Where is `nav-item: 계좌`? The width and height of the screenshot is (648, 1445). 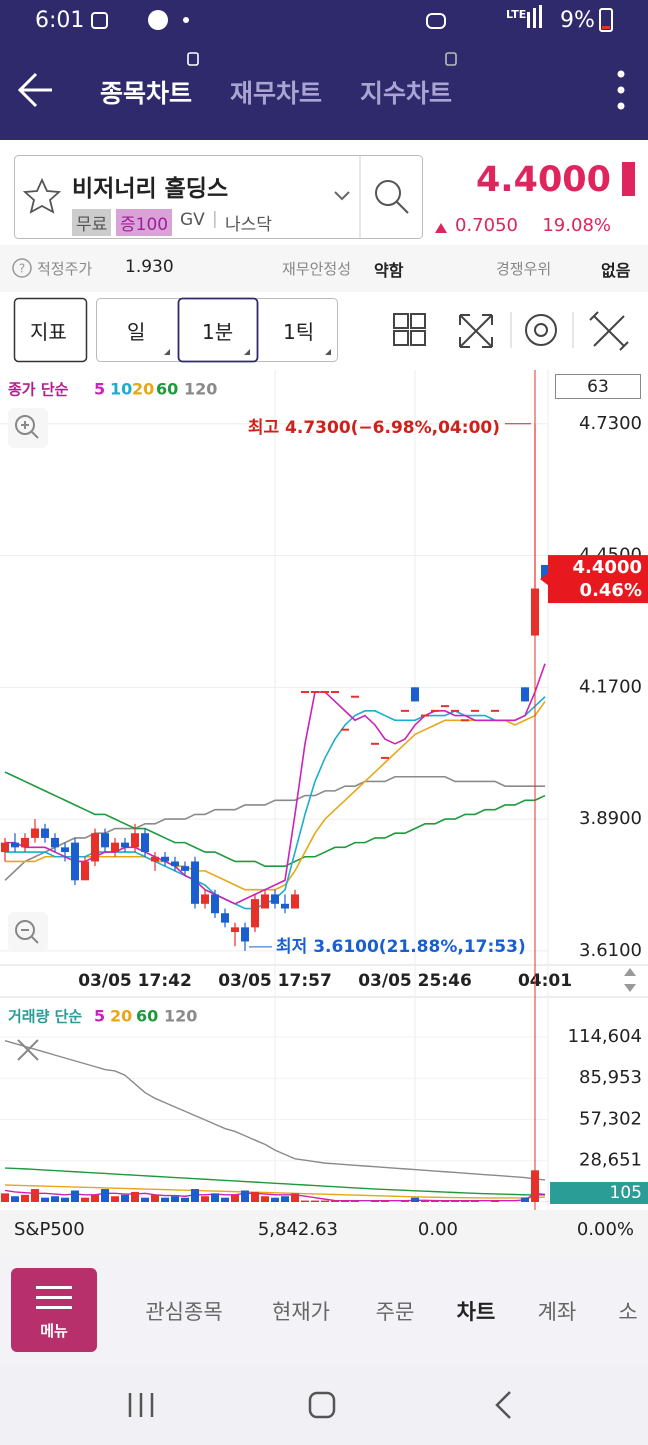 nav-item: 계좌 is located at coordinates (557, 1312).